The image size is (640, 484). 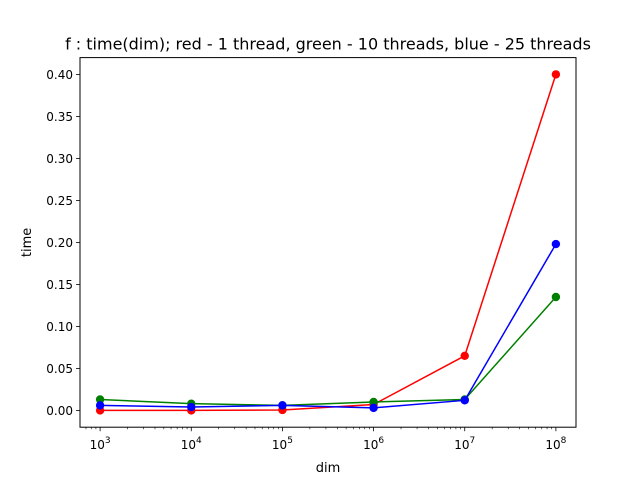 I want to click on y-tick-label: 0.20, so click(x=59, y=243).